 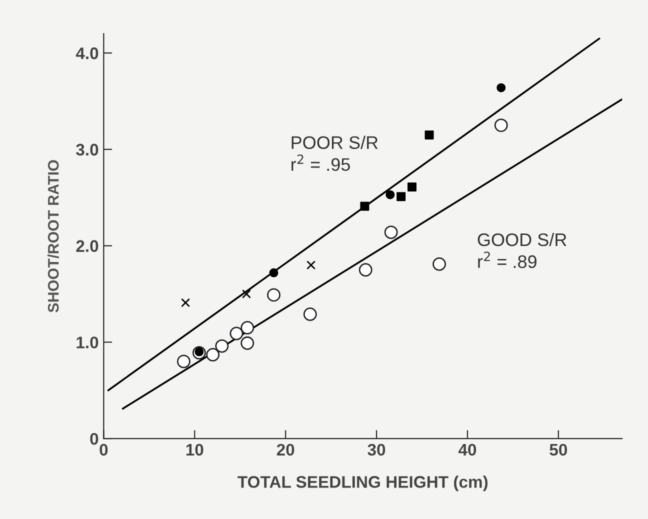 What do you see at coordinates (53, 236) in the screenshot?
I see `y-axis-title: SHOOT/ROOT RATIO` at bounding box center [53, 236].